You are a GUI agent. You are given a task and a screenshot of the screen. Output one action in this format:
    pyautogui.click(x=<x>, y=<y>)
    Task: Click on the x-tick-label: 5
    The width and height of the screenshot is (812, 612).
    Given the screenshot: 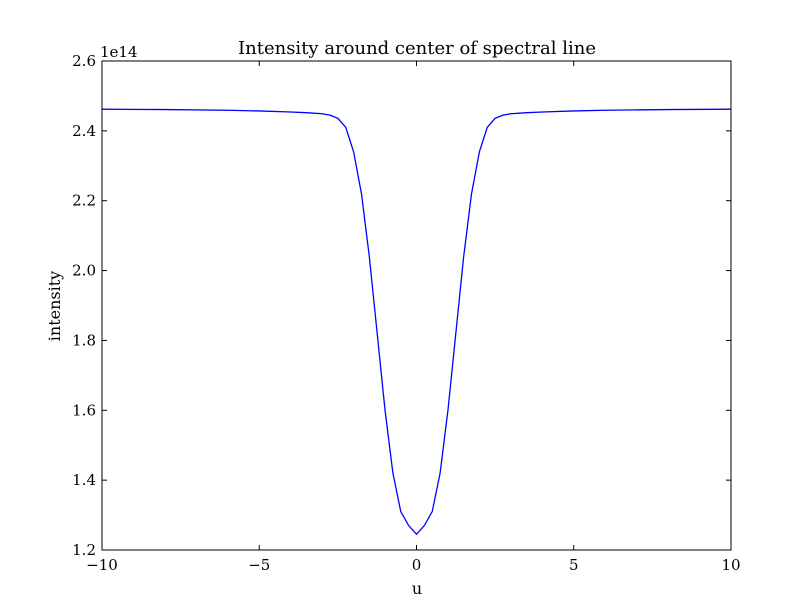 What is the action you would take?
    pyautogui.click(x=574, y=565)
    